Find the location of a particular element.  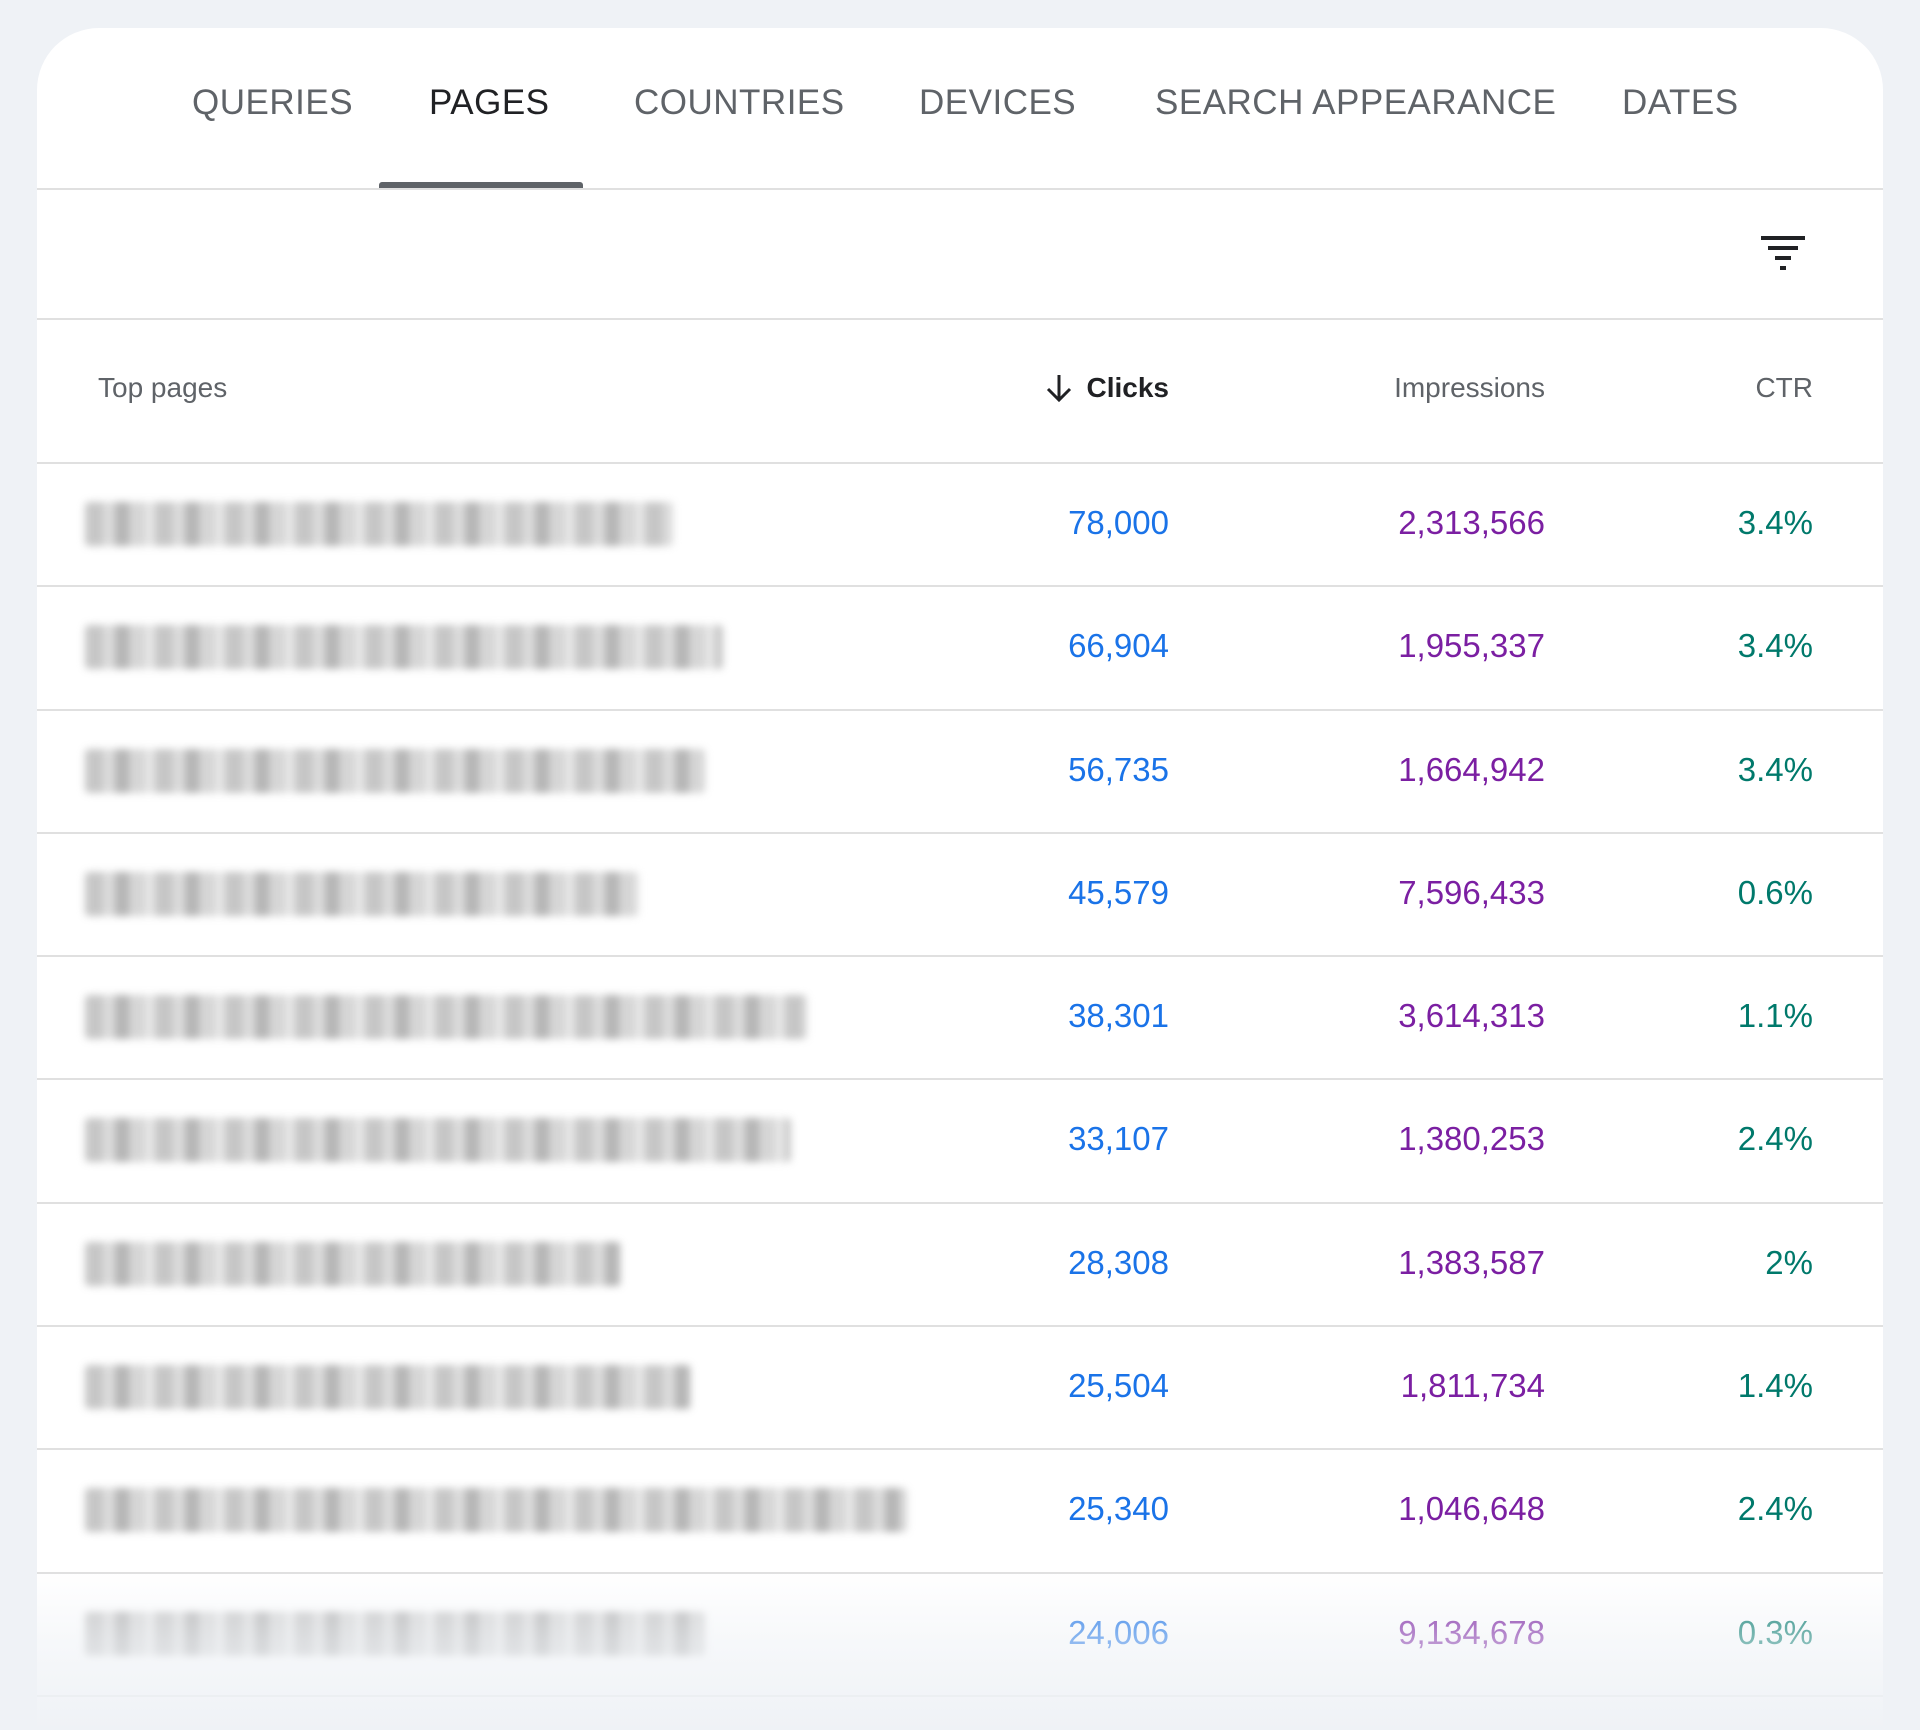

clicks-value: 66,904 is located at coordinates (1118, 646).